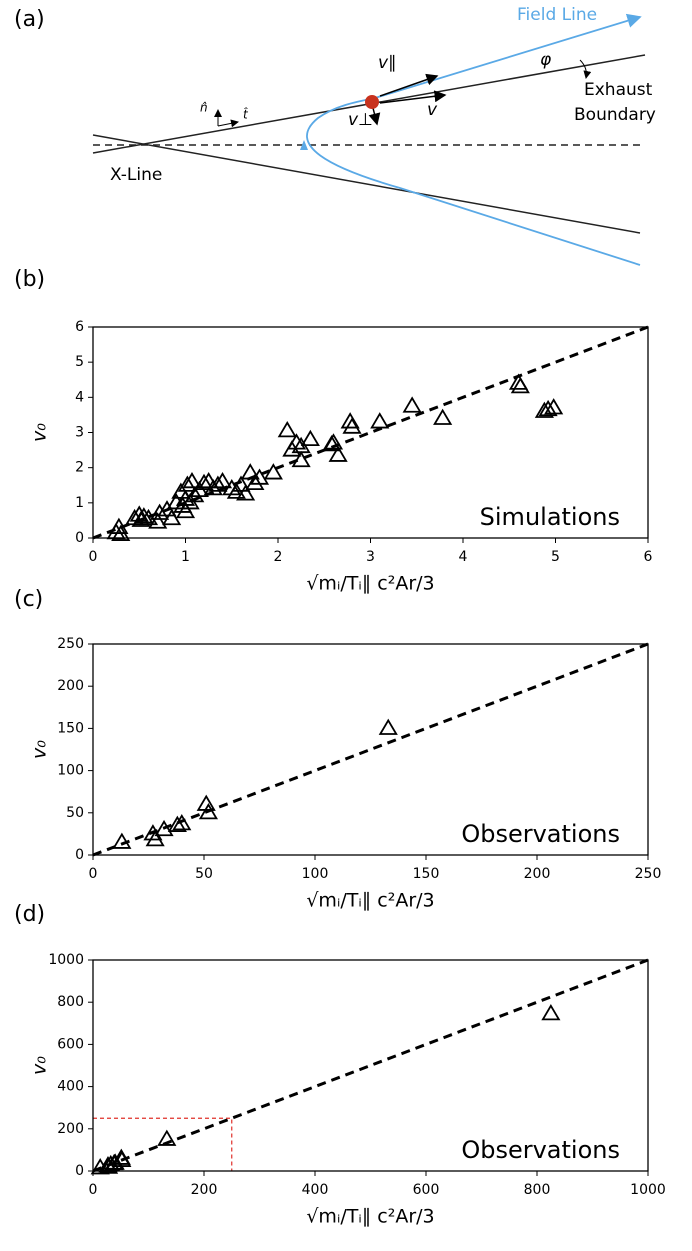 This screenshot has height=1251, width=692. I want to click on y-tick-label: 1, so click(79, 503).